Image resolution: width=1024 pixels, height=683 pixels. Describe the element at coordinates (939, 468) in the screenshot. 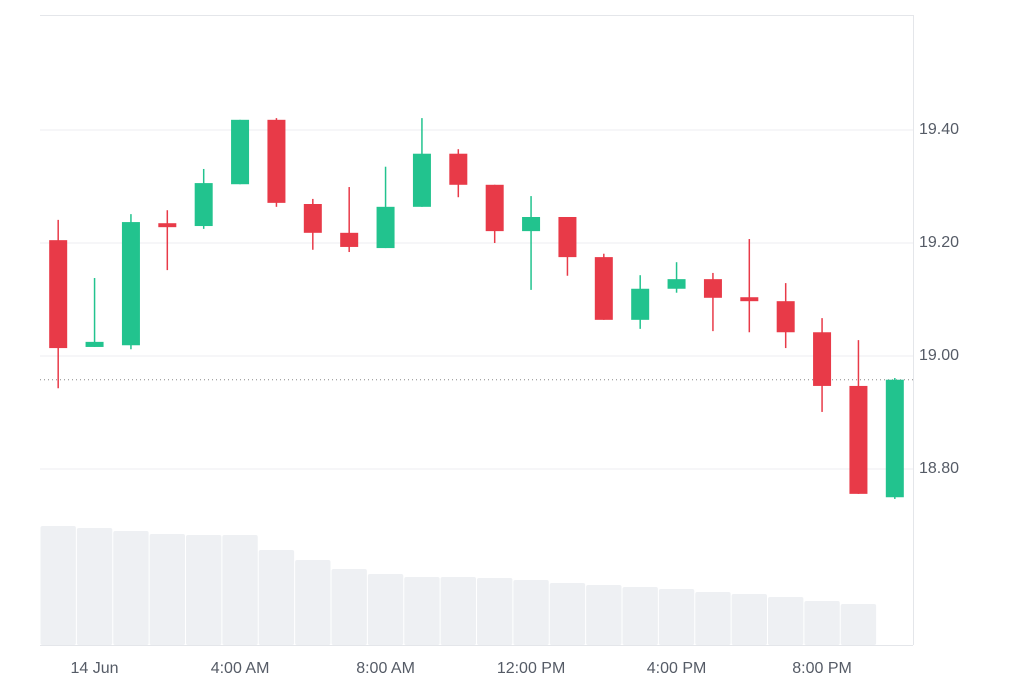

I see `y-tick-label: 18.80` at that location.